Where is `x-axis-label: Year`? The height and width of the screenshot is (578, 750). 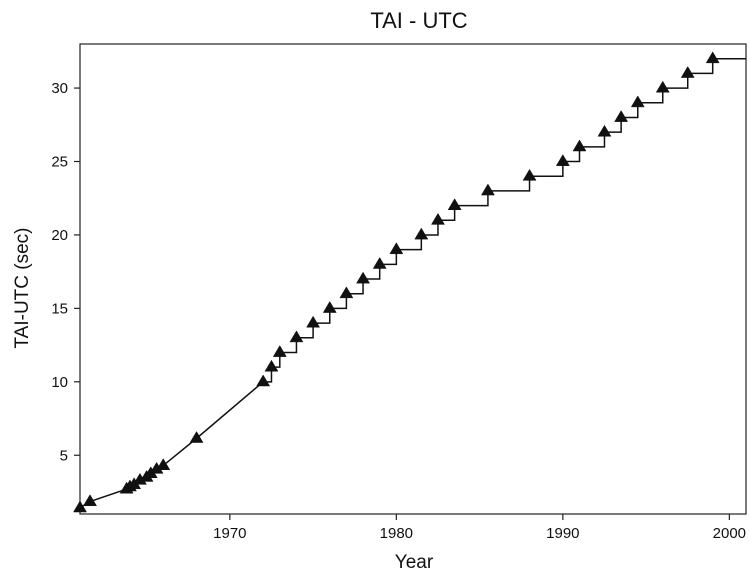
x-axis-label: Year is located at coordinates (414, 562).